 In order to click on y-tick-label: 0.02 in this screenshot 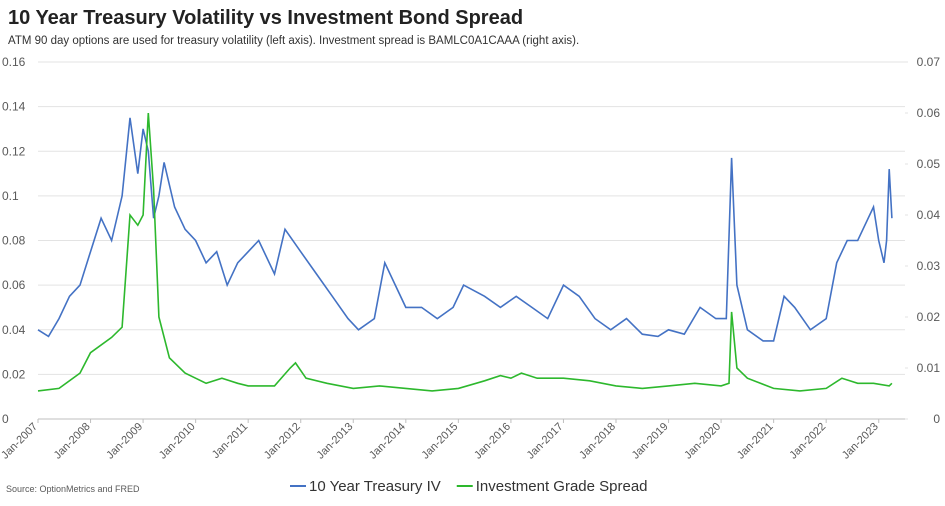, I will do `click(14, 374)`.